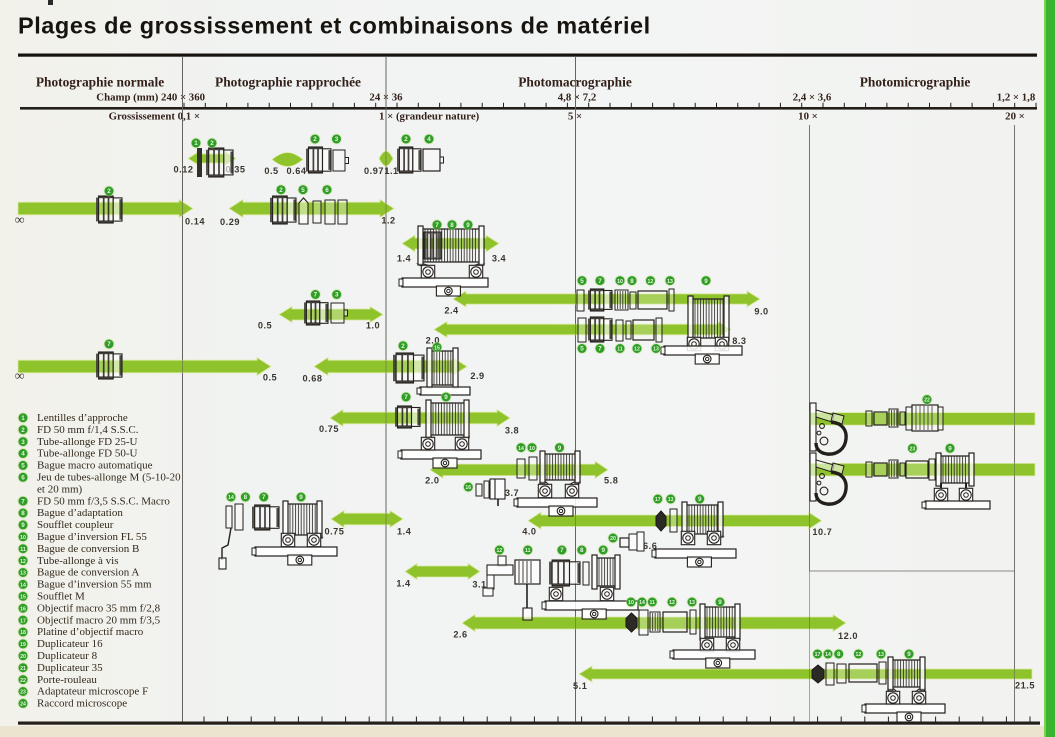 The width and height of the screenshot is (1055, 737). I want to click on svg-text: Adaptateur microscope F, so click(92, 692).